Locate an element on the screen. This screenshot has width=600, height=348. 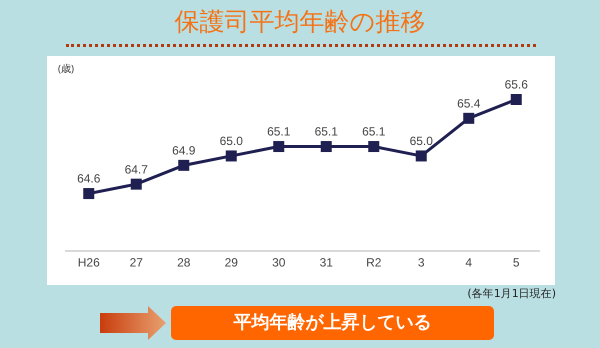
x-tick-label: 5 is located at coordinates (516, 262).